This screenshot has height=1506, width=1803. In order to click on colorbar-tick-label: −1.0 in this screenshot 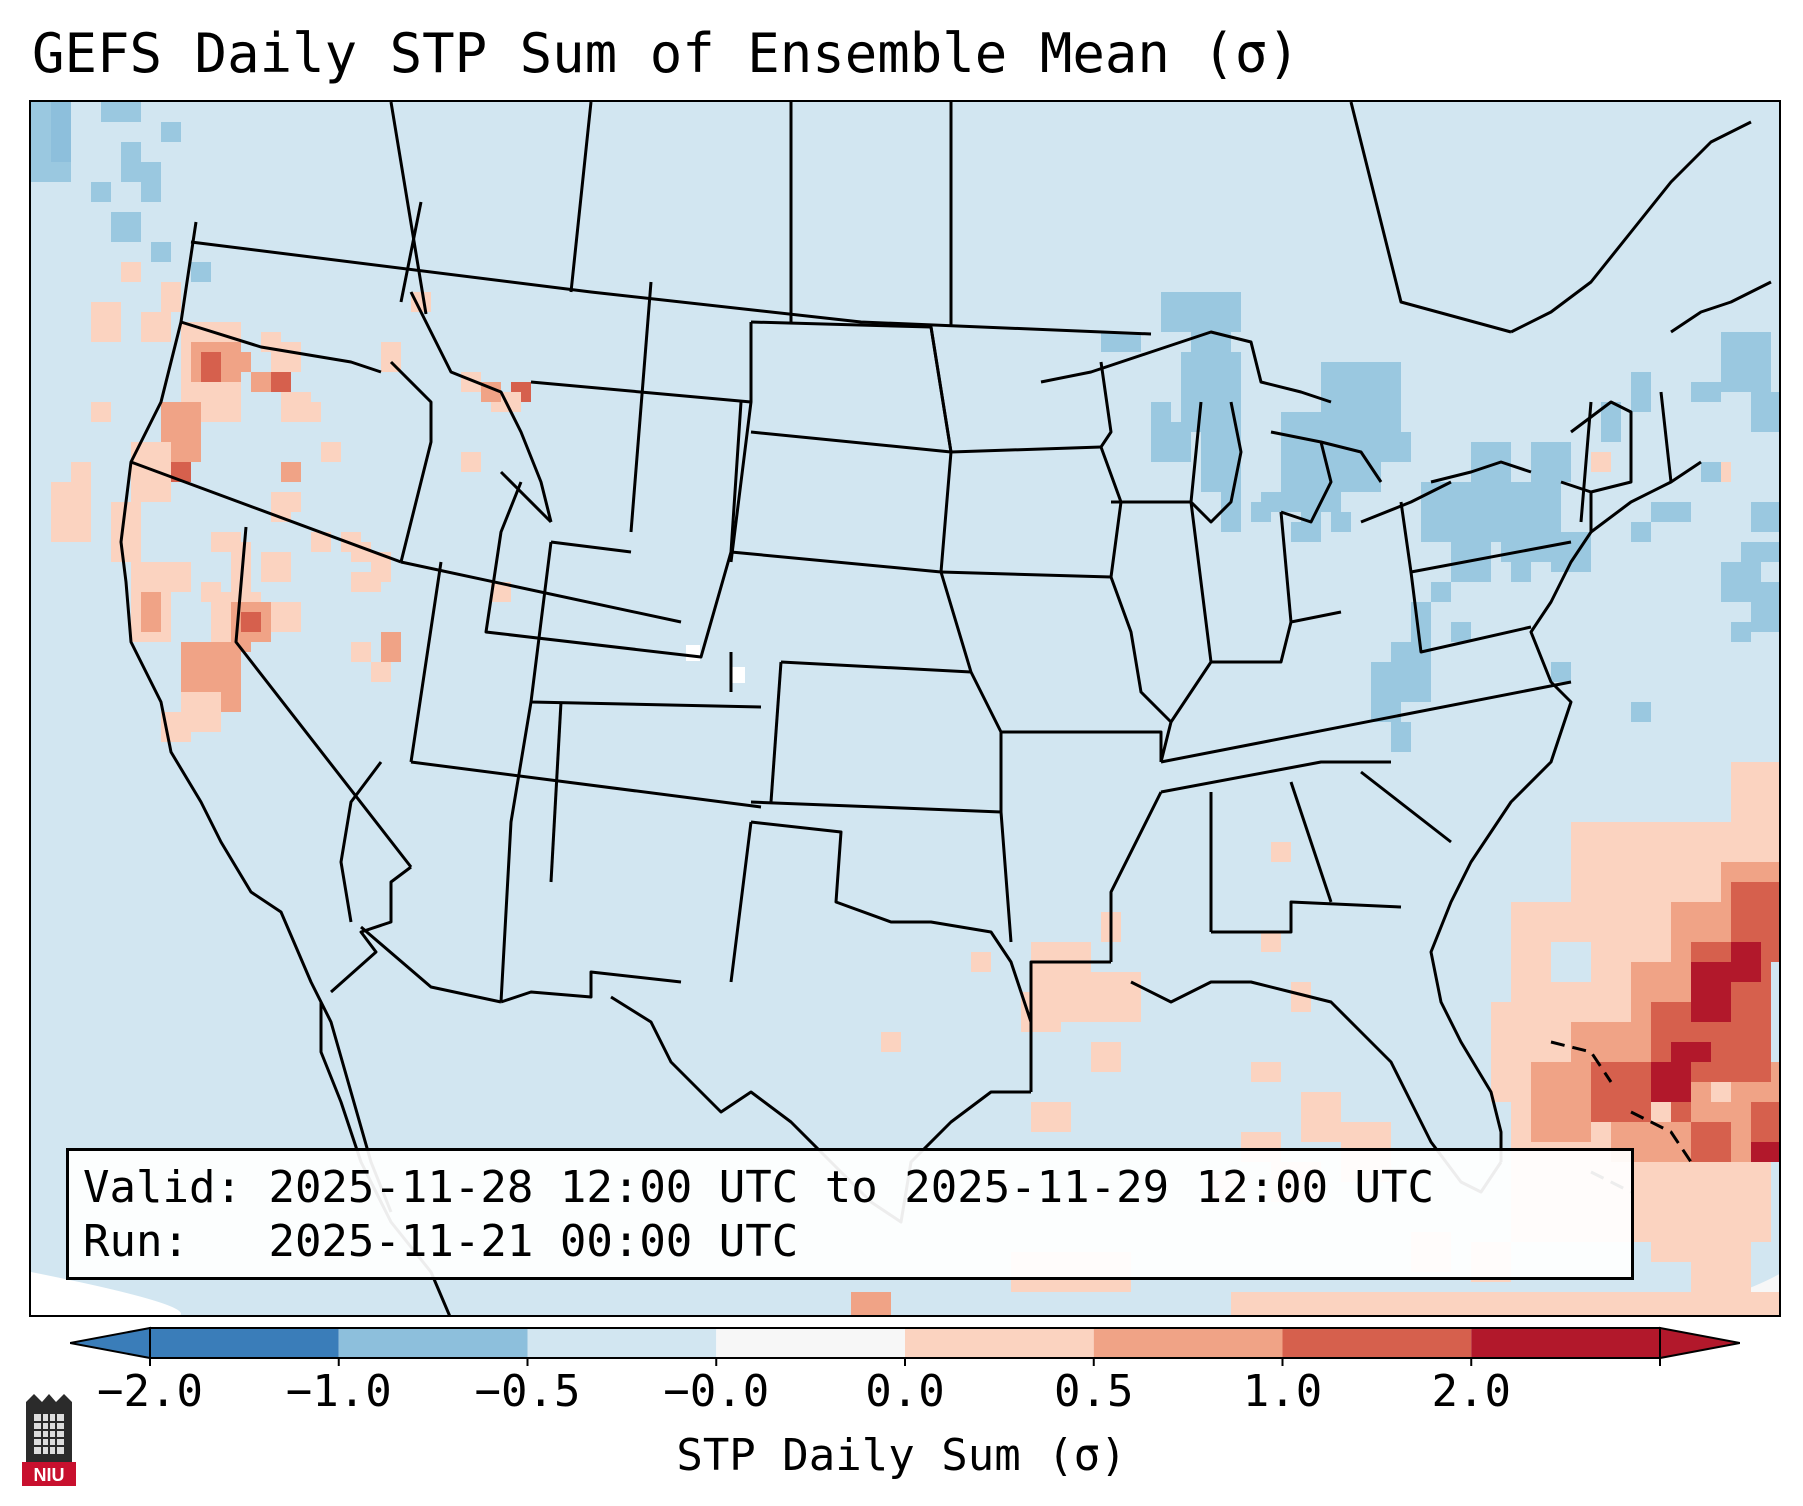, I will do `click(338, 1391)`.